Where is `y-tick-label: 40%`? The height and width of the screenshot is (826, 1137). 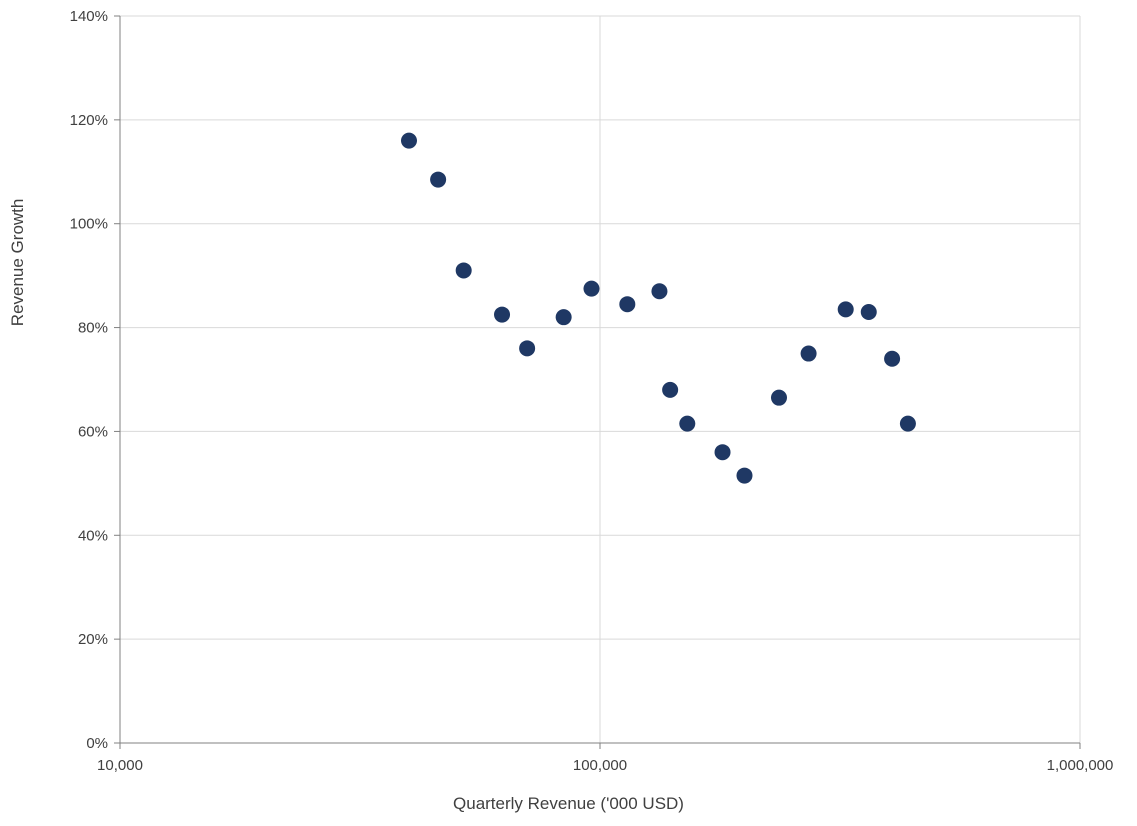
y-tick-label: 40% is located at coordinates (93, 535).